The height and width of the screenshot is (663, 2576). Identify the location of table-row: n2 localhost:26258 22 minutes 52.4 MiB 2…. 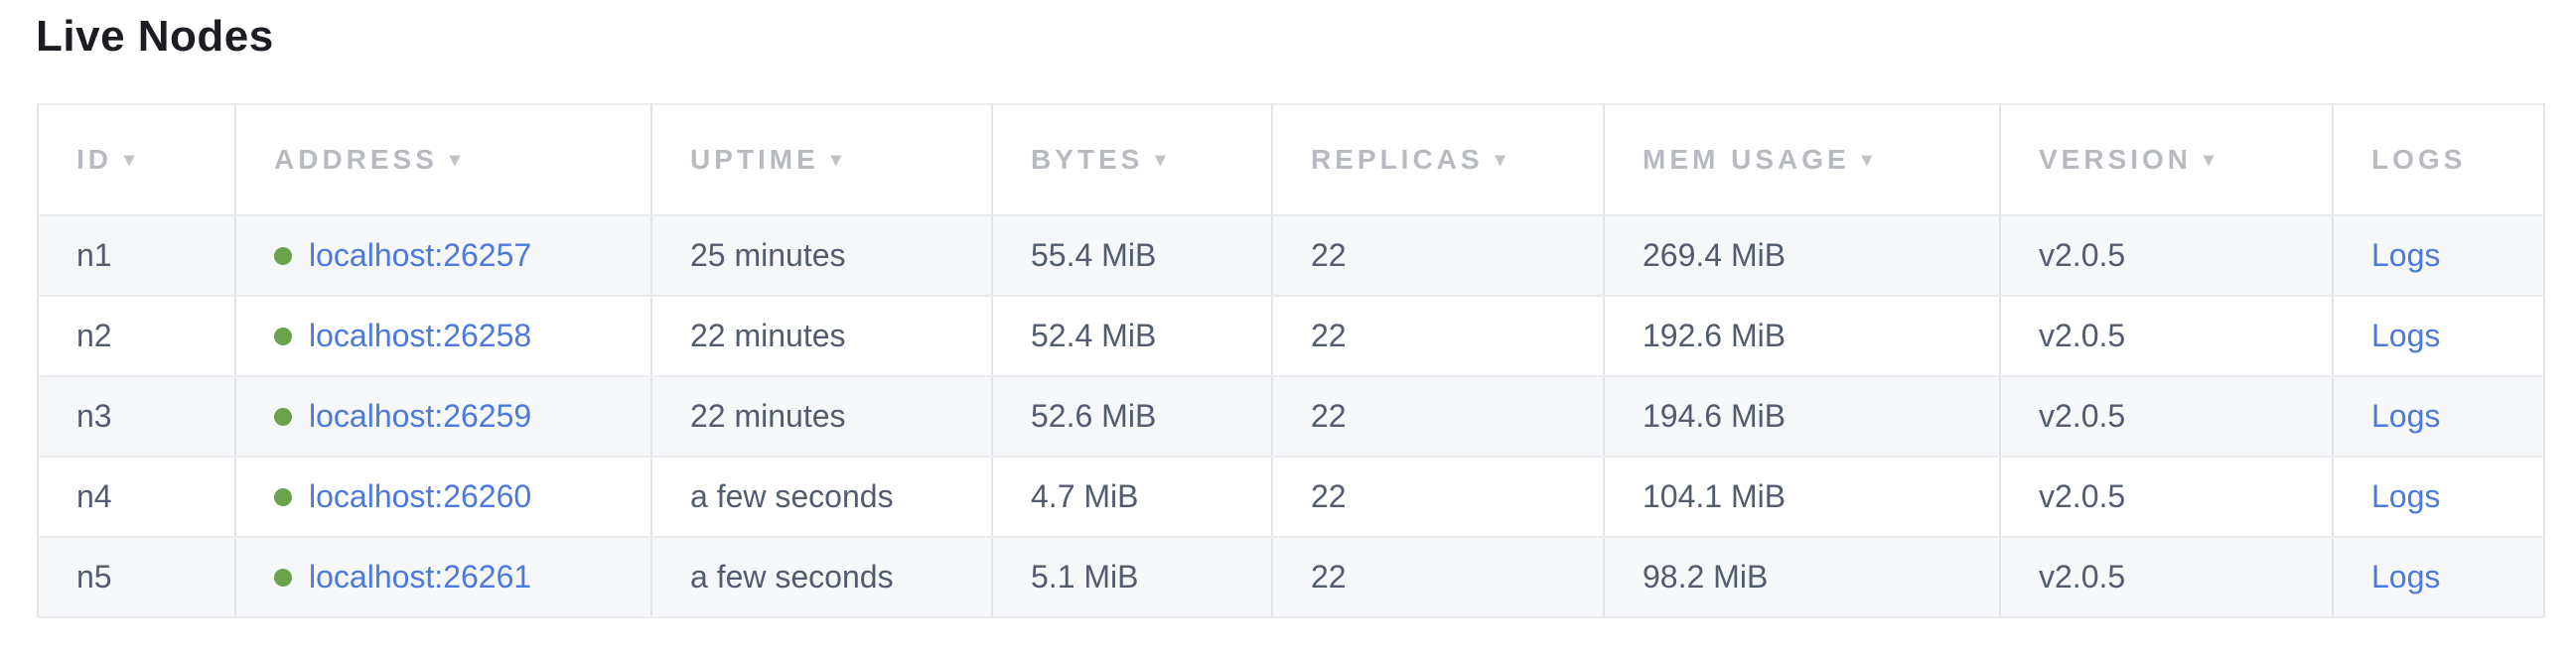
(1291, 336).